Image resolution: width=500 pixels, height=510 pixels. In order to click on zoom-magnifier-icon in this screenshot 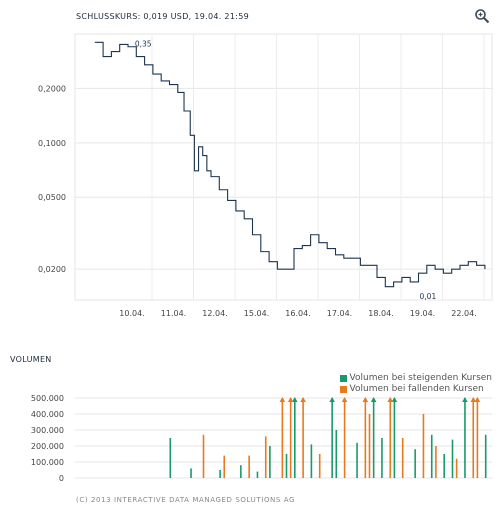, I will do `click(482, 16)`.